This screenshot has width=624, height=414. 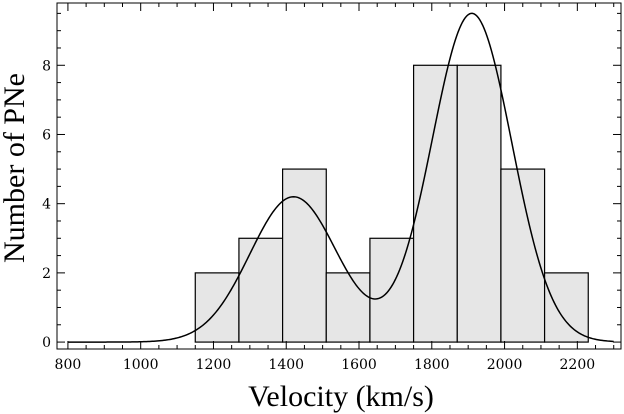 What do you see at coordinates (68, 365) in the screenshot?
I see `x-tick-label: 800` at bounding box center [68, 365].